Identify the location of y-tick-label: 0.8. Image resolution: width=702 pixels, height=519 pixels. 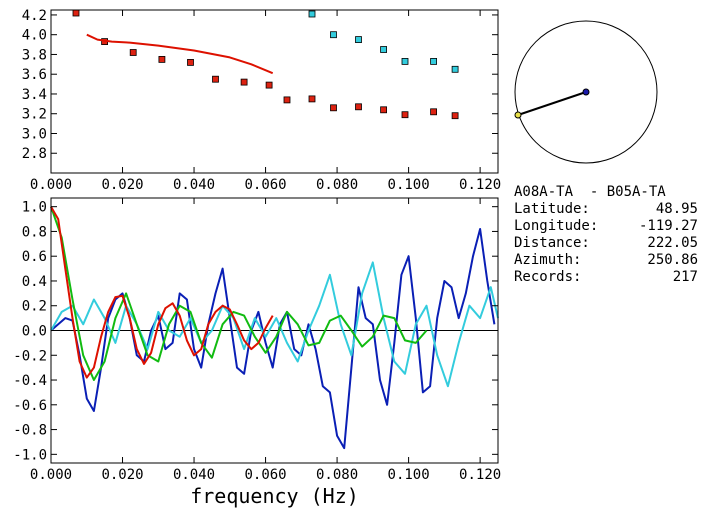
(34, 232).